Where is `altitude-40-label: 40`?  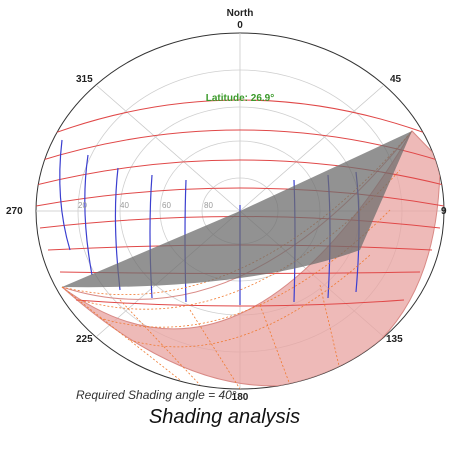
altitude-40-label: 40 is located at coordinates (124, 205).